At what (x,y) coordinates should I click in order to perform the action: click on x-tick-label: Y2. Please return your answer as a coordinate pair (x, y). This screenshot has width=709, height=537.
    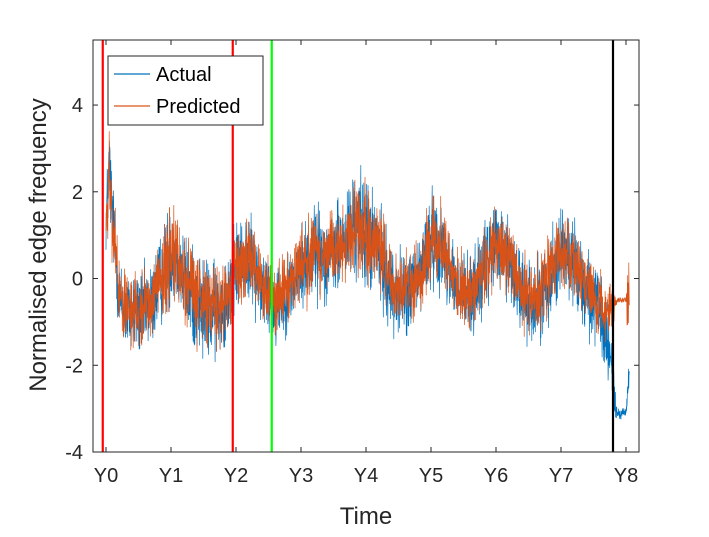
    Looking at the image, I should click on (236, 476).